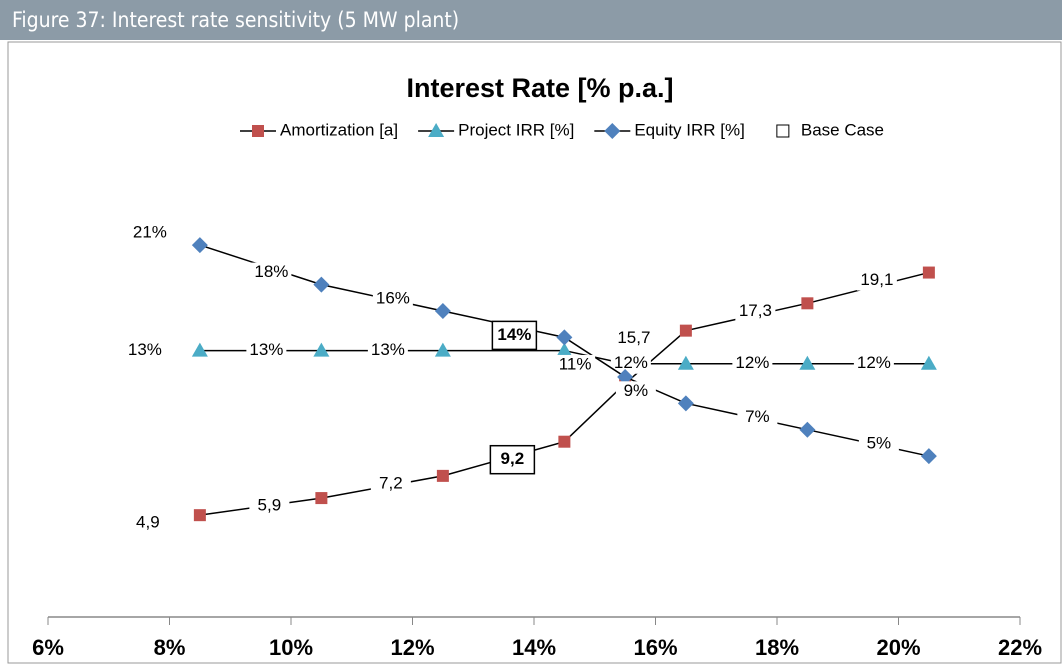 The width and height of the screenshot is (1062, 664). Describe the element at coordinates (898, 647) in the screenshot. I see `x-tick-label: 20%` at that location.